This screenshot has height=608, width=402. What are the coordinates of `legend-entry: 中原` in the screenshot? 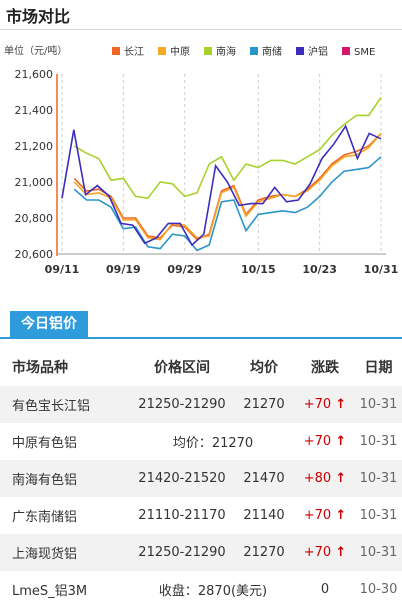 It's located at (180, 51).